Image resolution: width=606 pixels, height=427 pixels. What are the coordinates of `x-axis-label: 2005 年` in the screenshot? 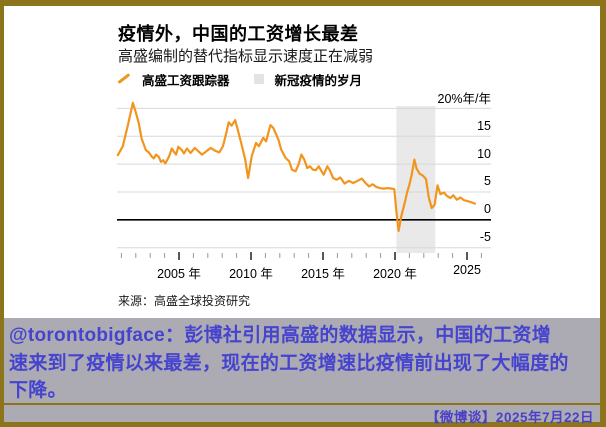 It's located at (179, 274).